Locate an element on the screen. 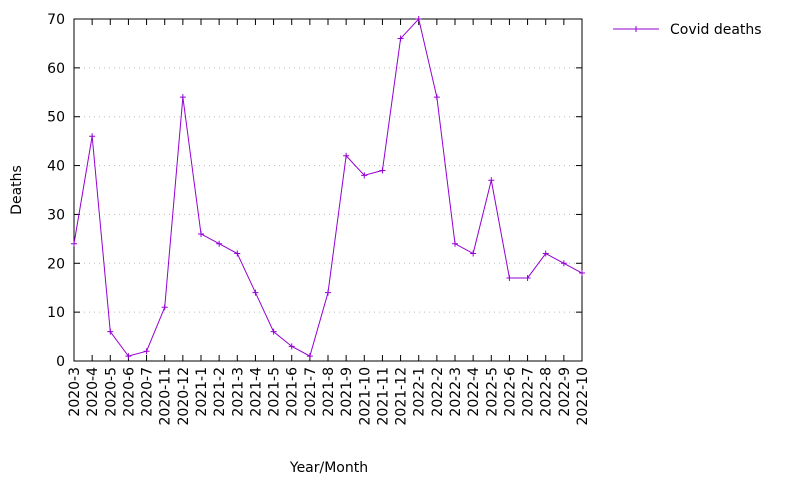  legend-marker is located at coordinates (636, 29).